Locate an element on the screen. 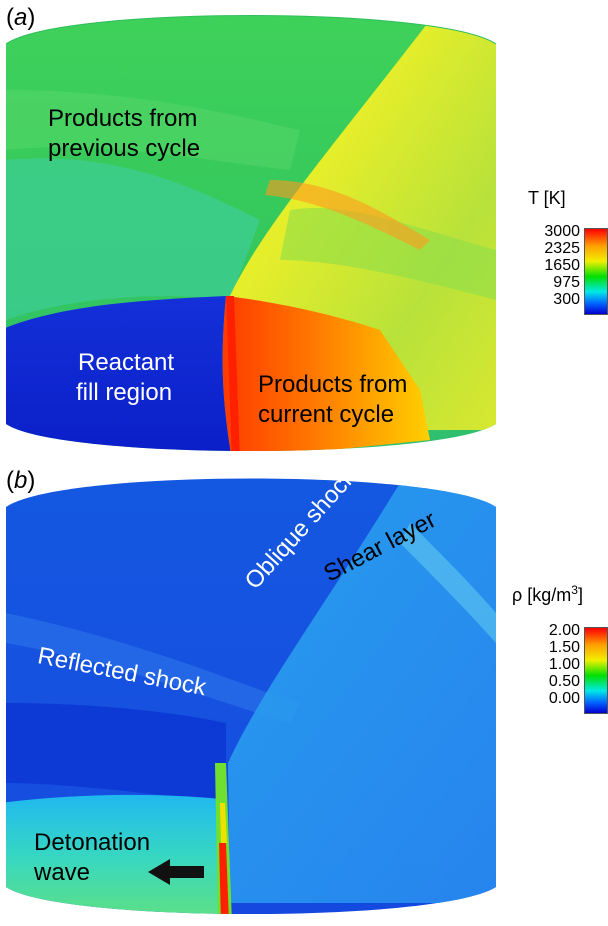  density-colorbar-title: ρ [kg/m3] is located at coordinates (547, 594).